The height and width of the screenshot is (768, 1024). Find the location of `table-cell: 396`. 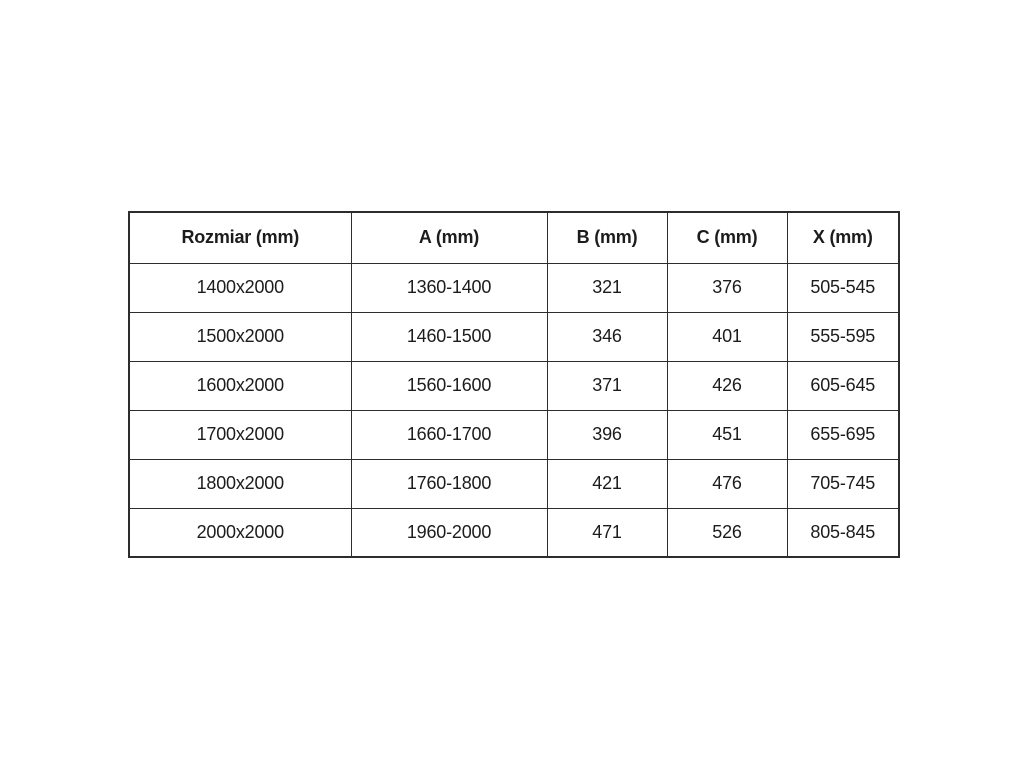

table-cell: 396 is located at coordinates (607, 434).